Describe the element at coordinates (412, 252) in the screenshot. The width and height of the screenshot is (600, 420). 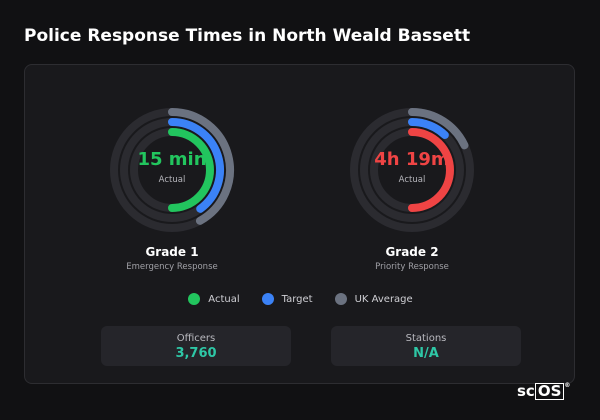
I see `grade-2-label: Grade 2` at that location.